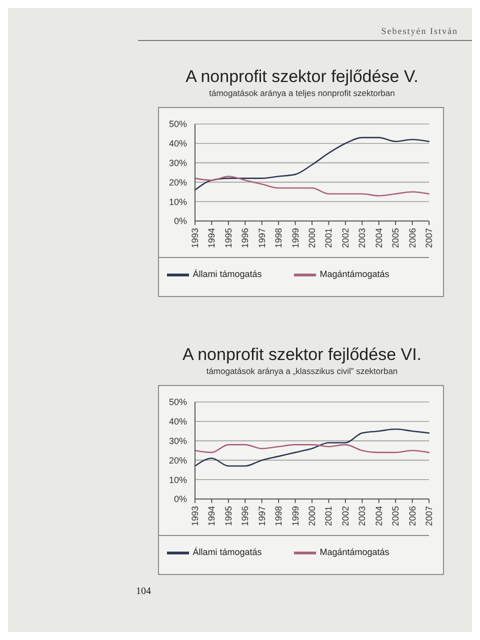 The height and width of the screenshot is (640, 480). I want to click on text: 104, so click(143, 591).